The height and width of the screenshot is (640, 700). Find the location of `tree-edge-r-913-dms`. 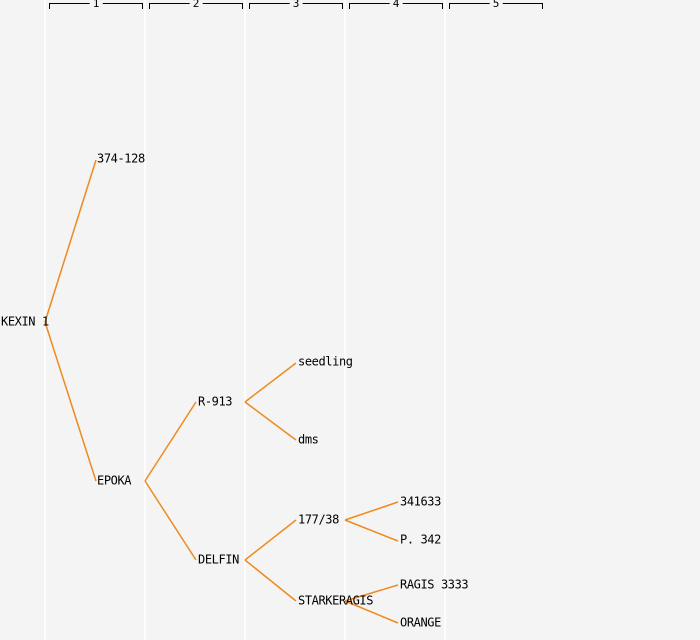

tree-edge-r-913-dms is located at coordinates (270, 421).